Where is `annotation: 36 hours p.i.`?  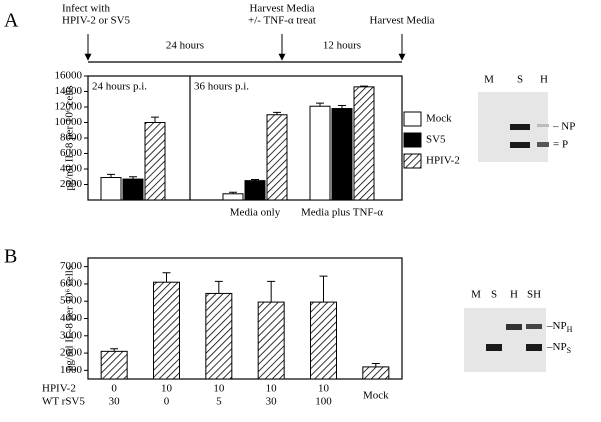
annotation: 36 hours p.i. is located at coordinates (221, 87).